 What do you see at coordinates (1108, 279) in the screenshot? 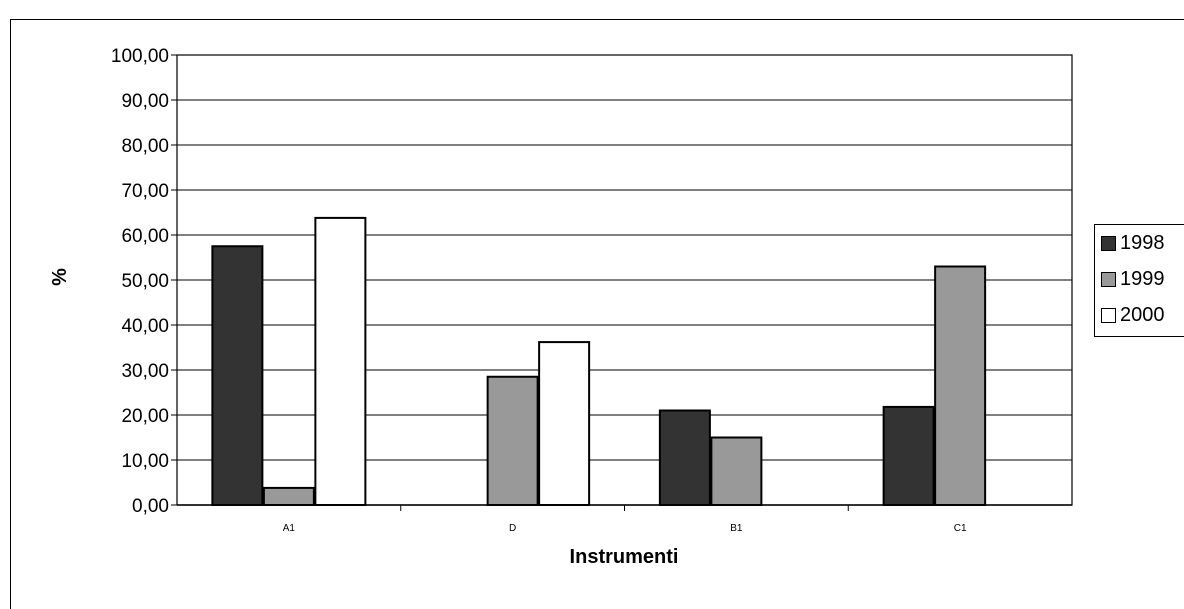
I see `legend-swatch-1999` at bounding box center [1108, 279].